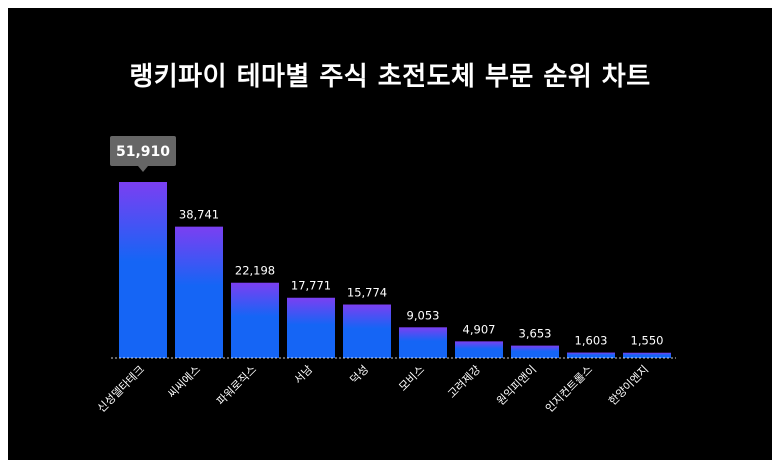 This screenshot has width=780, height=468. What do you see at coordinates (569, 389) in the screenshot?
I see `category-label: 인지컨트롤스` at bounding box center [569, 389].